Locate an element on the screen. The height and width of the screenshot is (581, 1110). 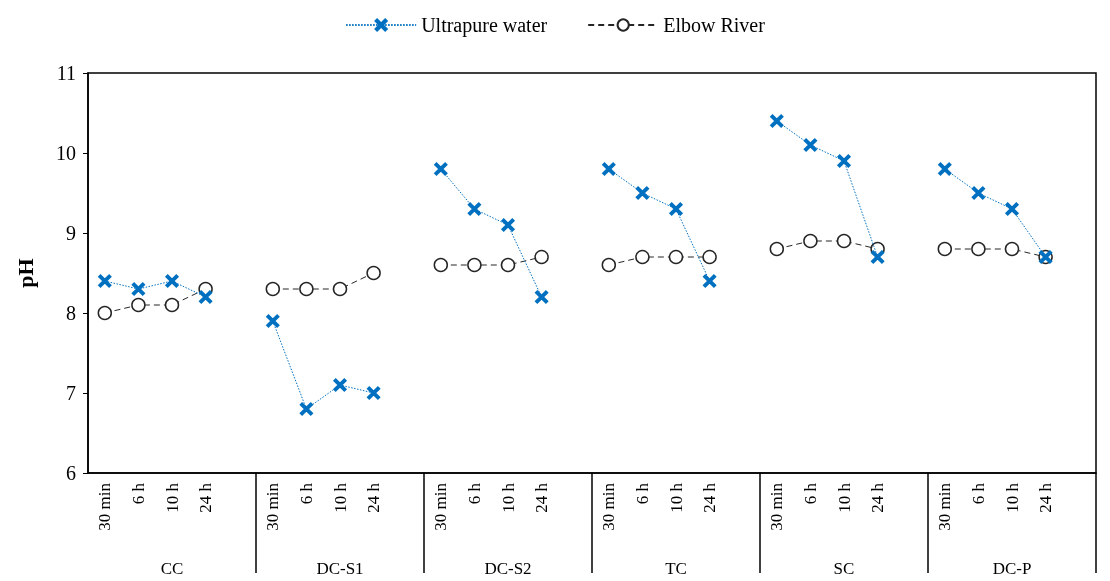
legend-label: Elbow River is located at coordinates (714, 25).